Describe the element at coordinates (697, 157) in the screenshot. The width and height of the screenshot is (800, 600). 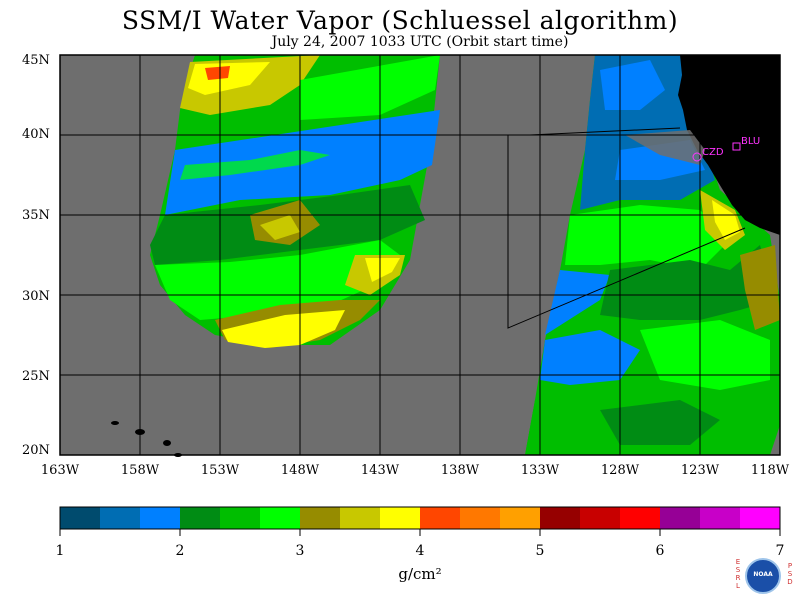
I see `station-marker-czd` at that location.